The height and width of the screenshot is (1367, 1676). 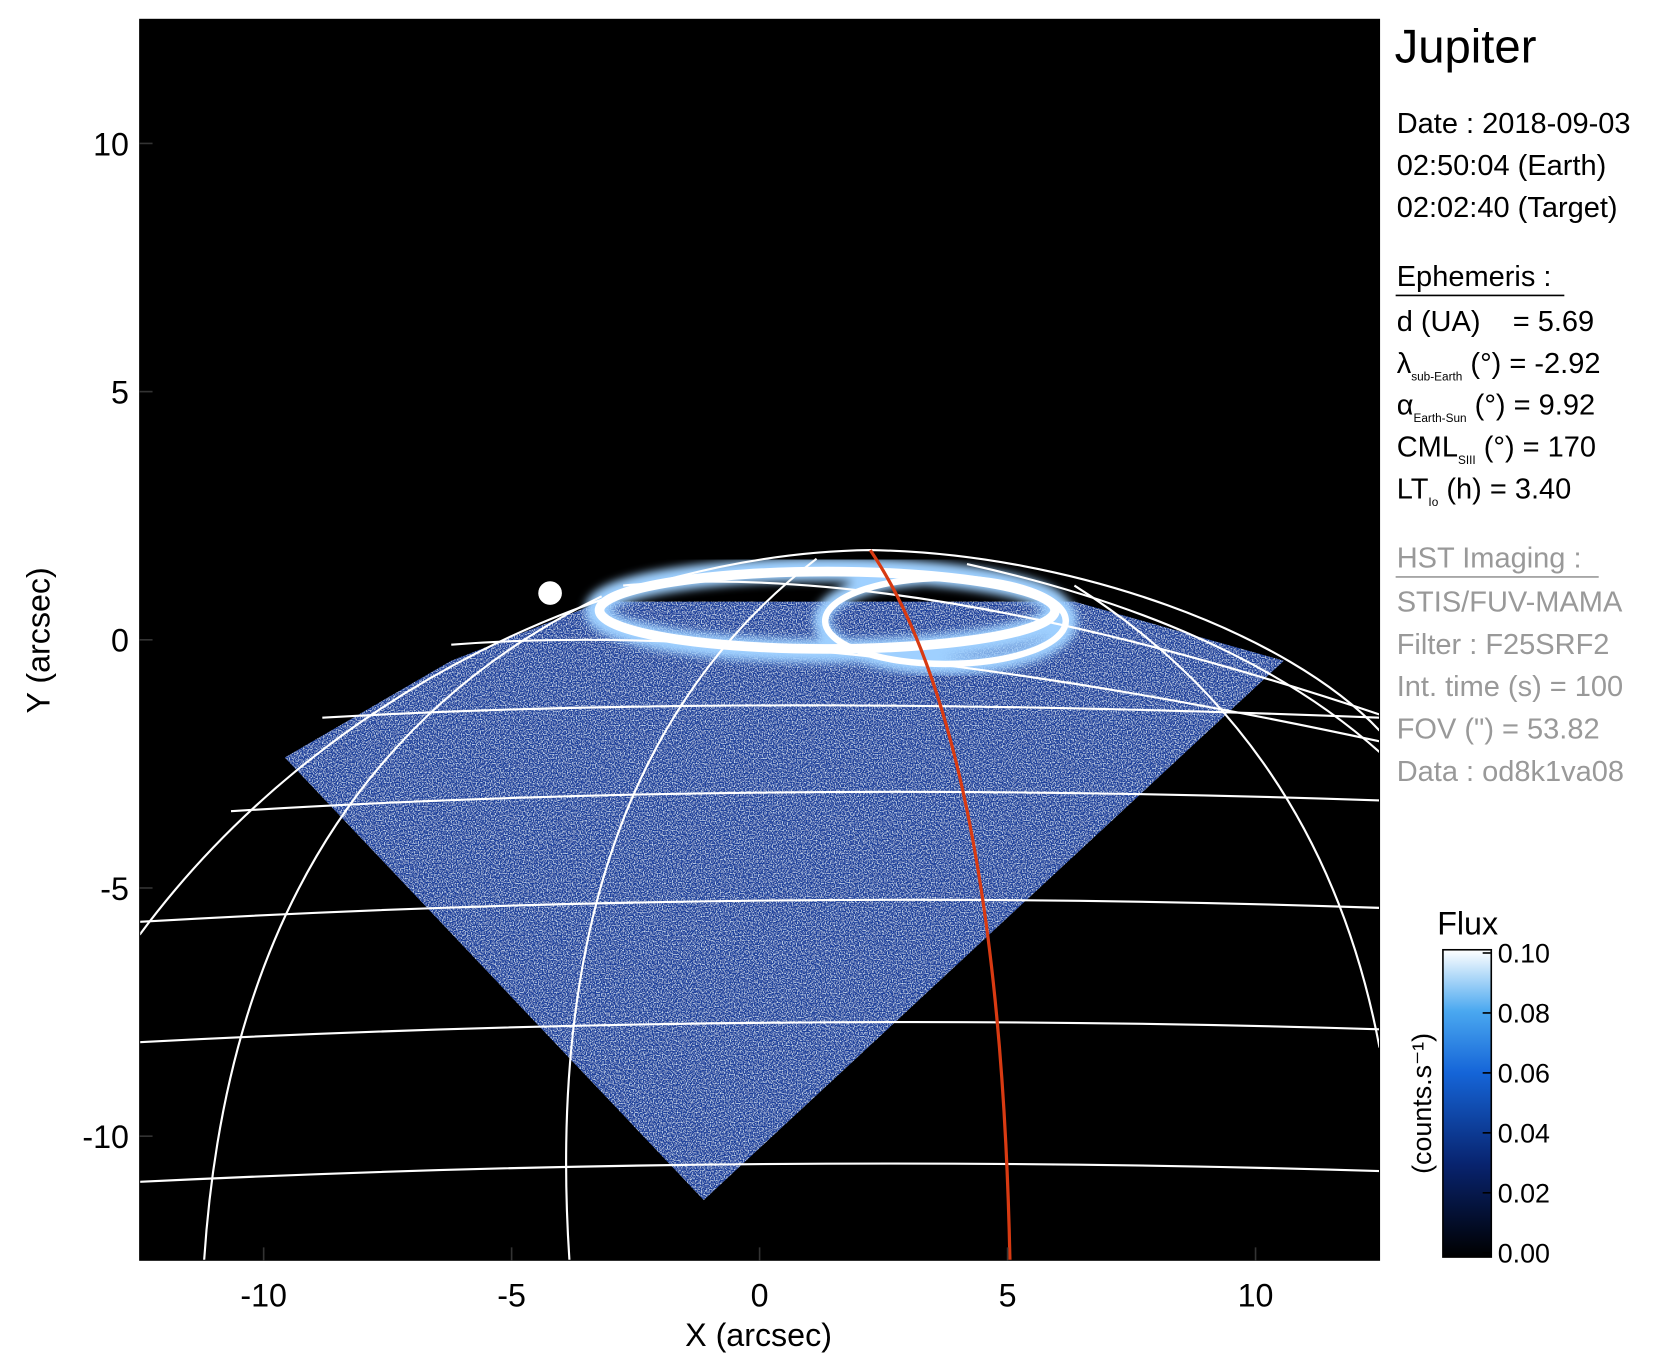 I want to click on ephemeris-line: λsub-Earth (°) = -2.92, so click(x=1499, y=366).